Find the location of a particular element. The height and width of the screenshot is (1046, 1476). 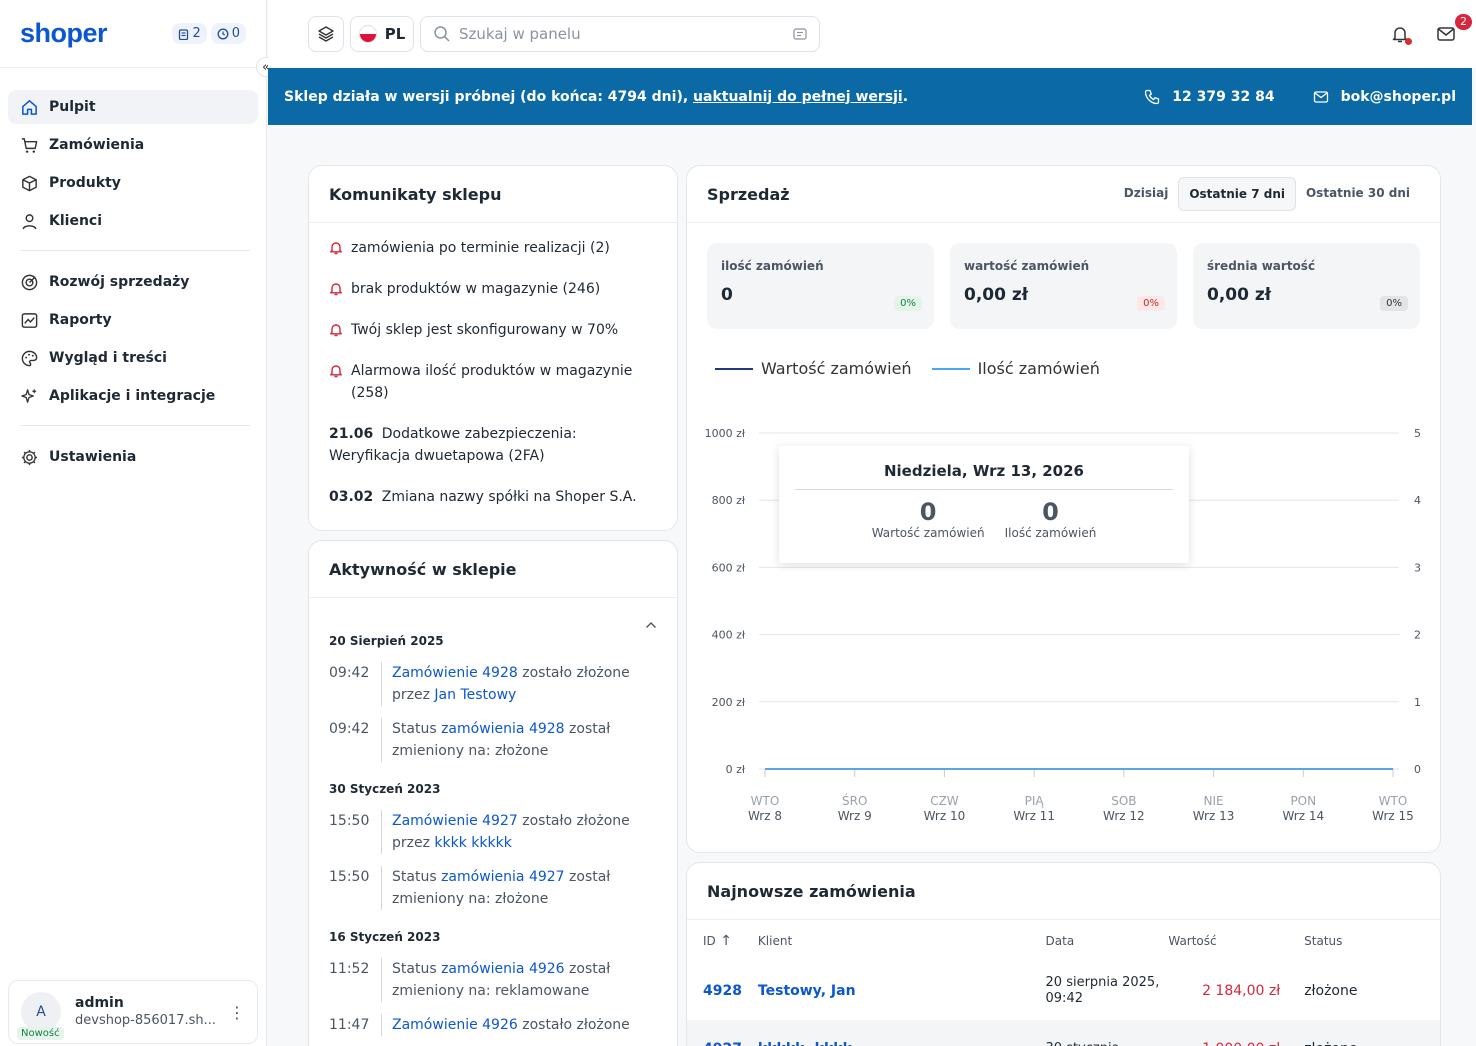

legend-item: Ilość zamówień is located at coordinates (1015, 368).